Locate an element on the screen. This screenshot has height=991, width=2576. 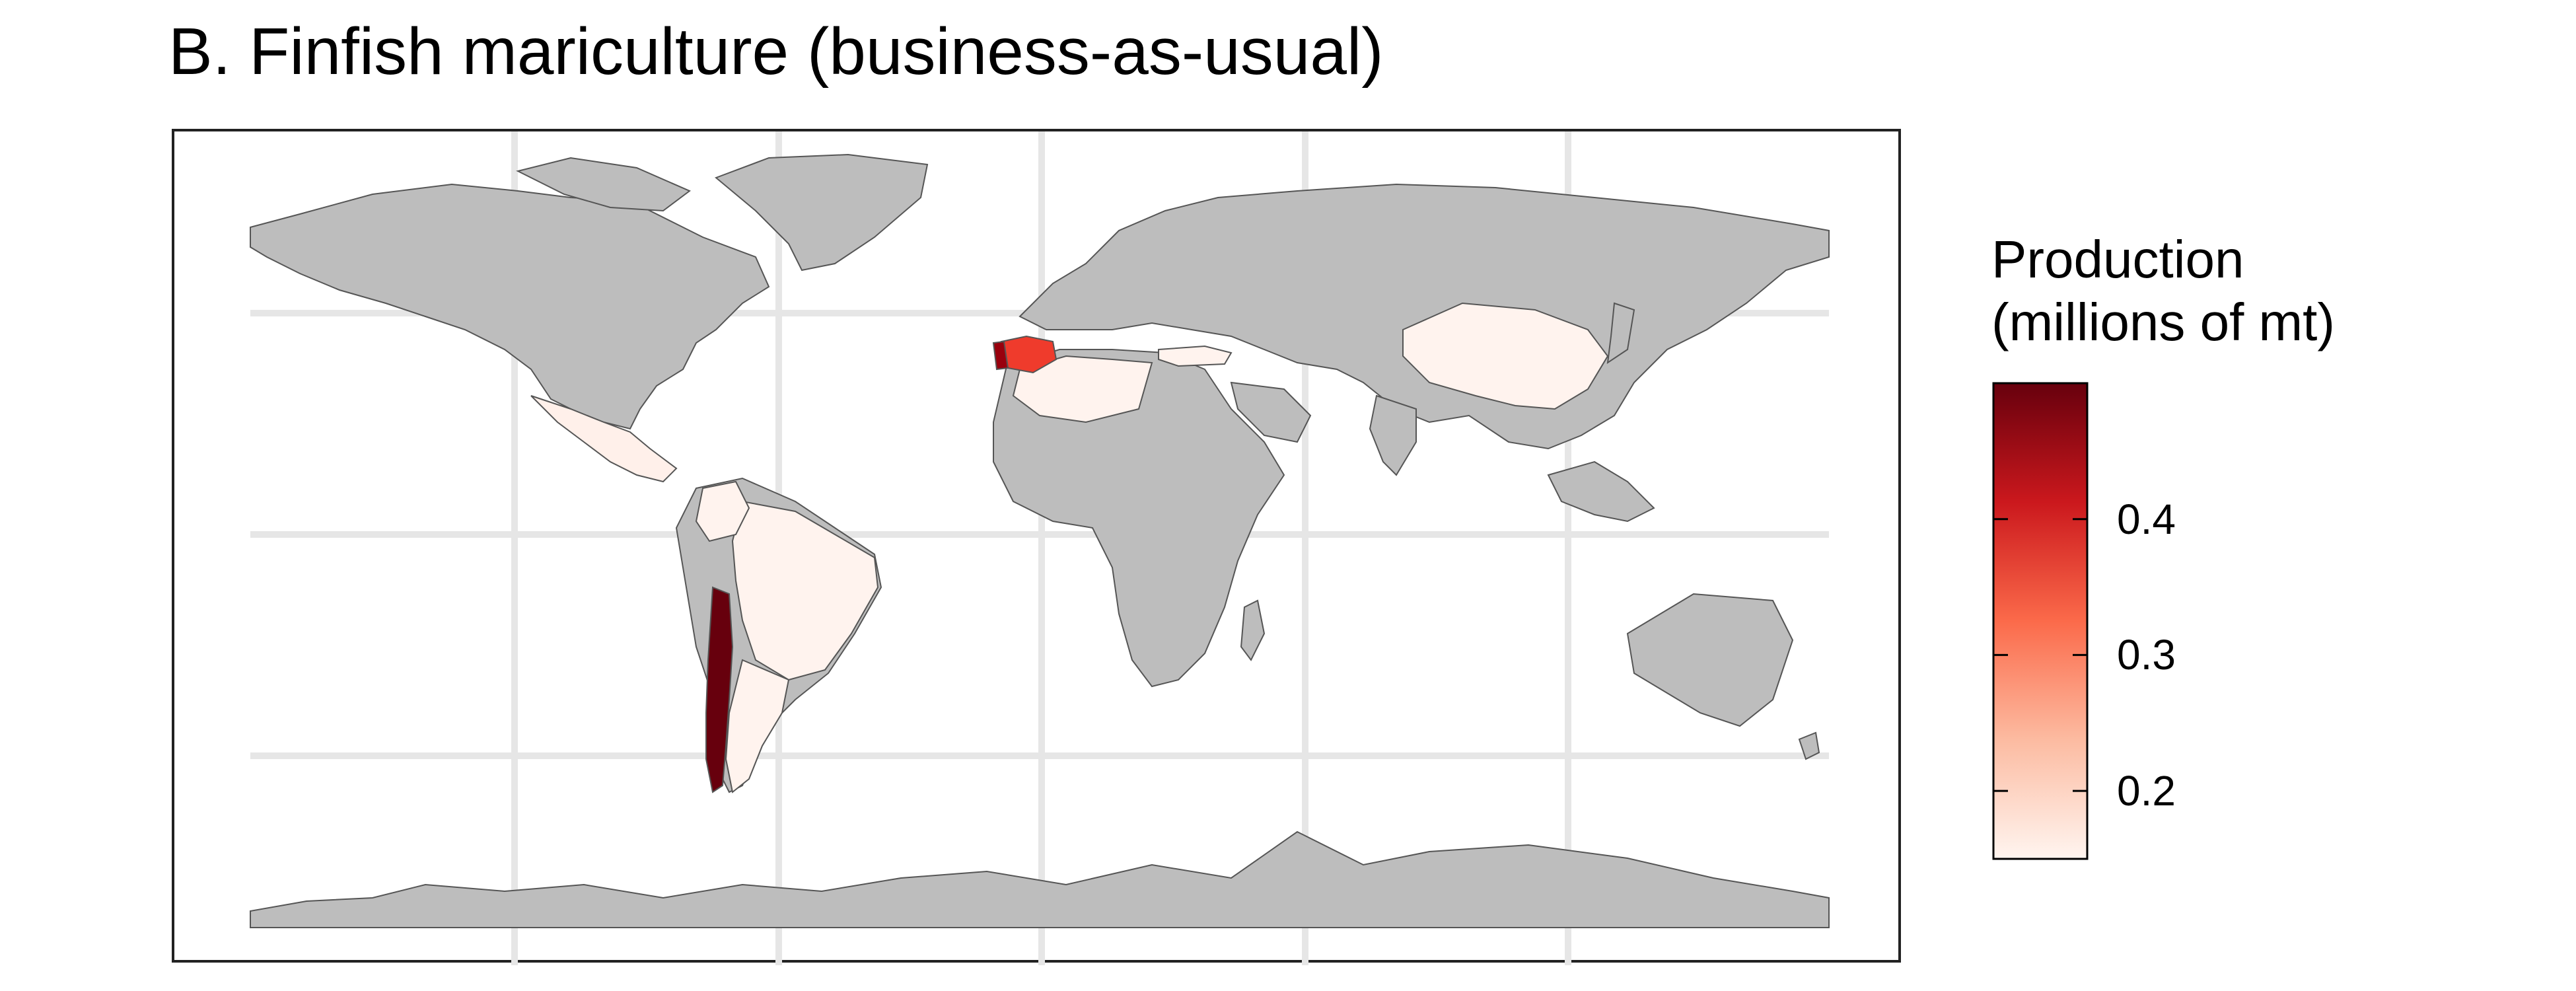
legend-tick-label: 0.3 is located at coordinates (2146, 655).